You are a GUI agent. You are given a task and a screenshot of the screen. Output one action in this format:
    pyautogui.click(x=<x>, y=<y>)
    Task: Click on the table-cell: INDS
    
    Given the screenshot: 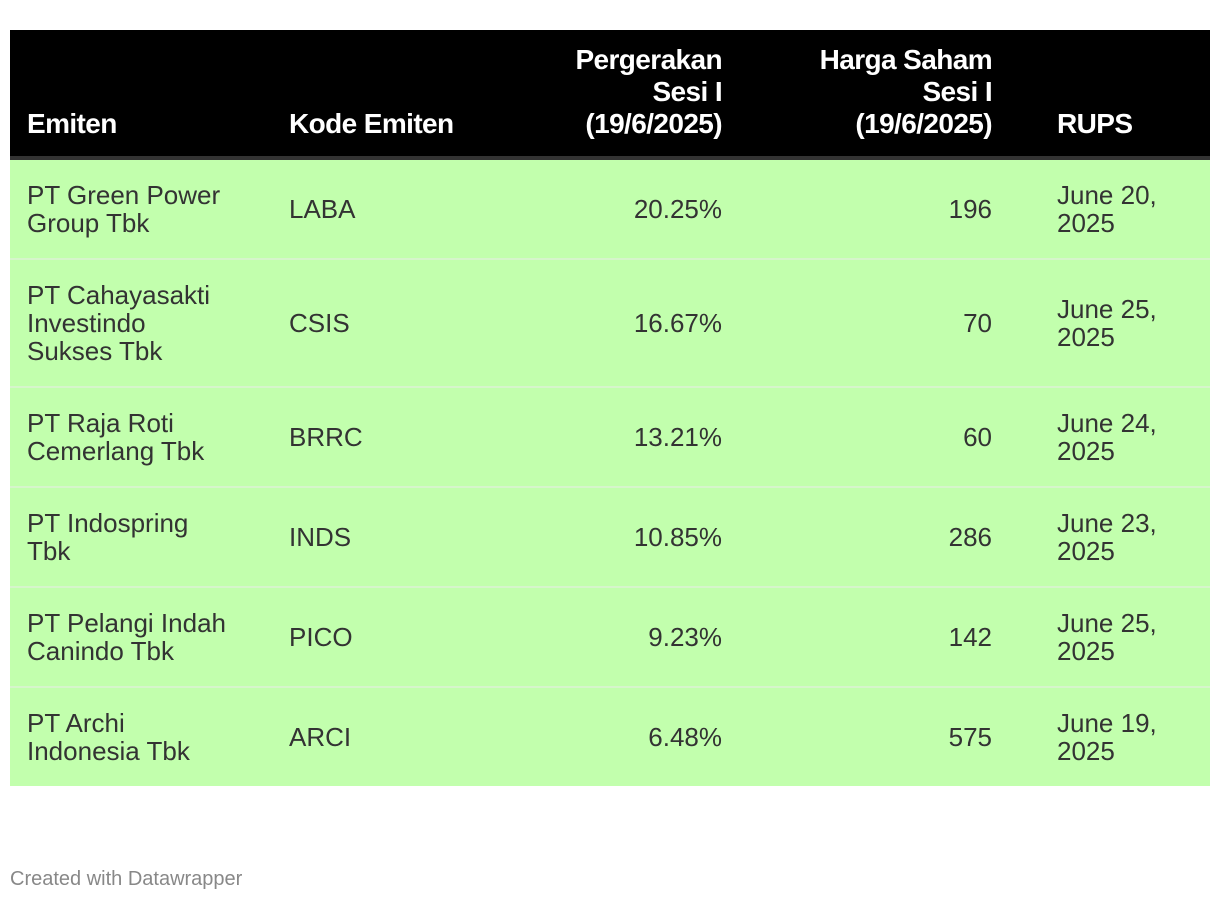 What is the action you would take?
    pyautogui.click(x=396, y=536)
    